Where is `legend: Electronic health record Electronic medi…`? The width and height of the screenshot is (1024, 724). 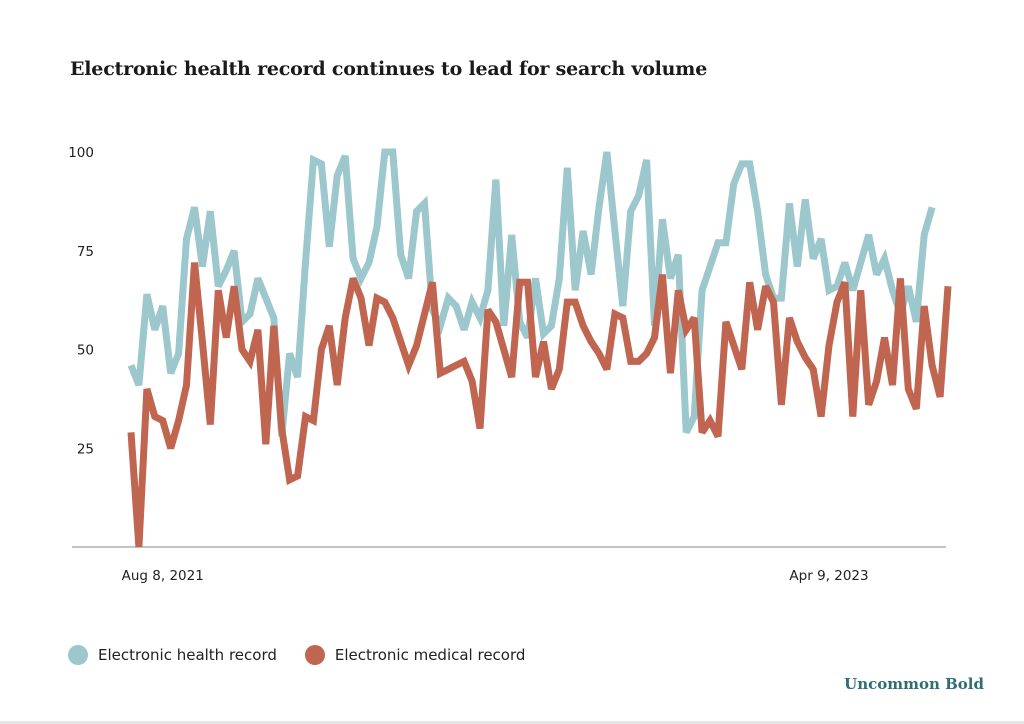 legend: Electronic health record Electronic medi… is located at coordinates (310, 655).